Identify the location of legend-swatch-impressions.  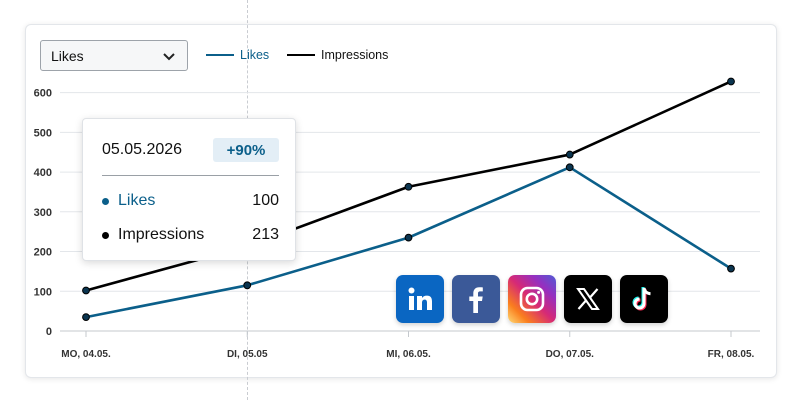
(301, 55).